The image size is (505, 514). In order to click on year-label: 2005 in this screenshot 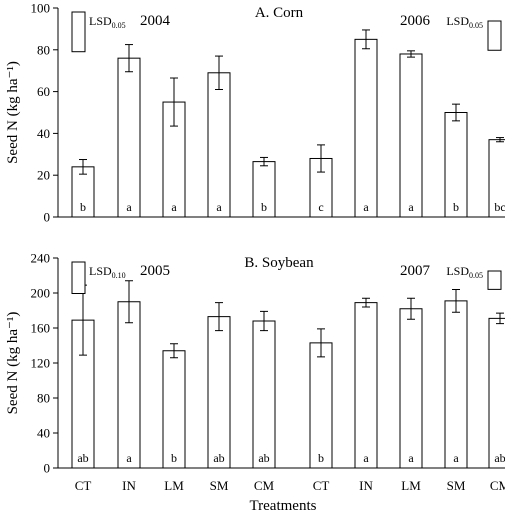, I will do `click(155, 271)`.